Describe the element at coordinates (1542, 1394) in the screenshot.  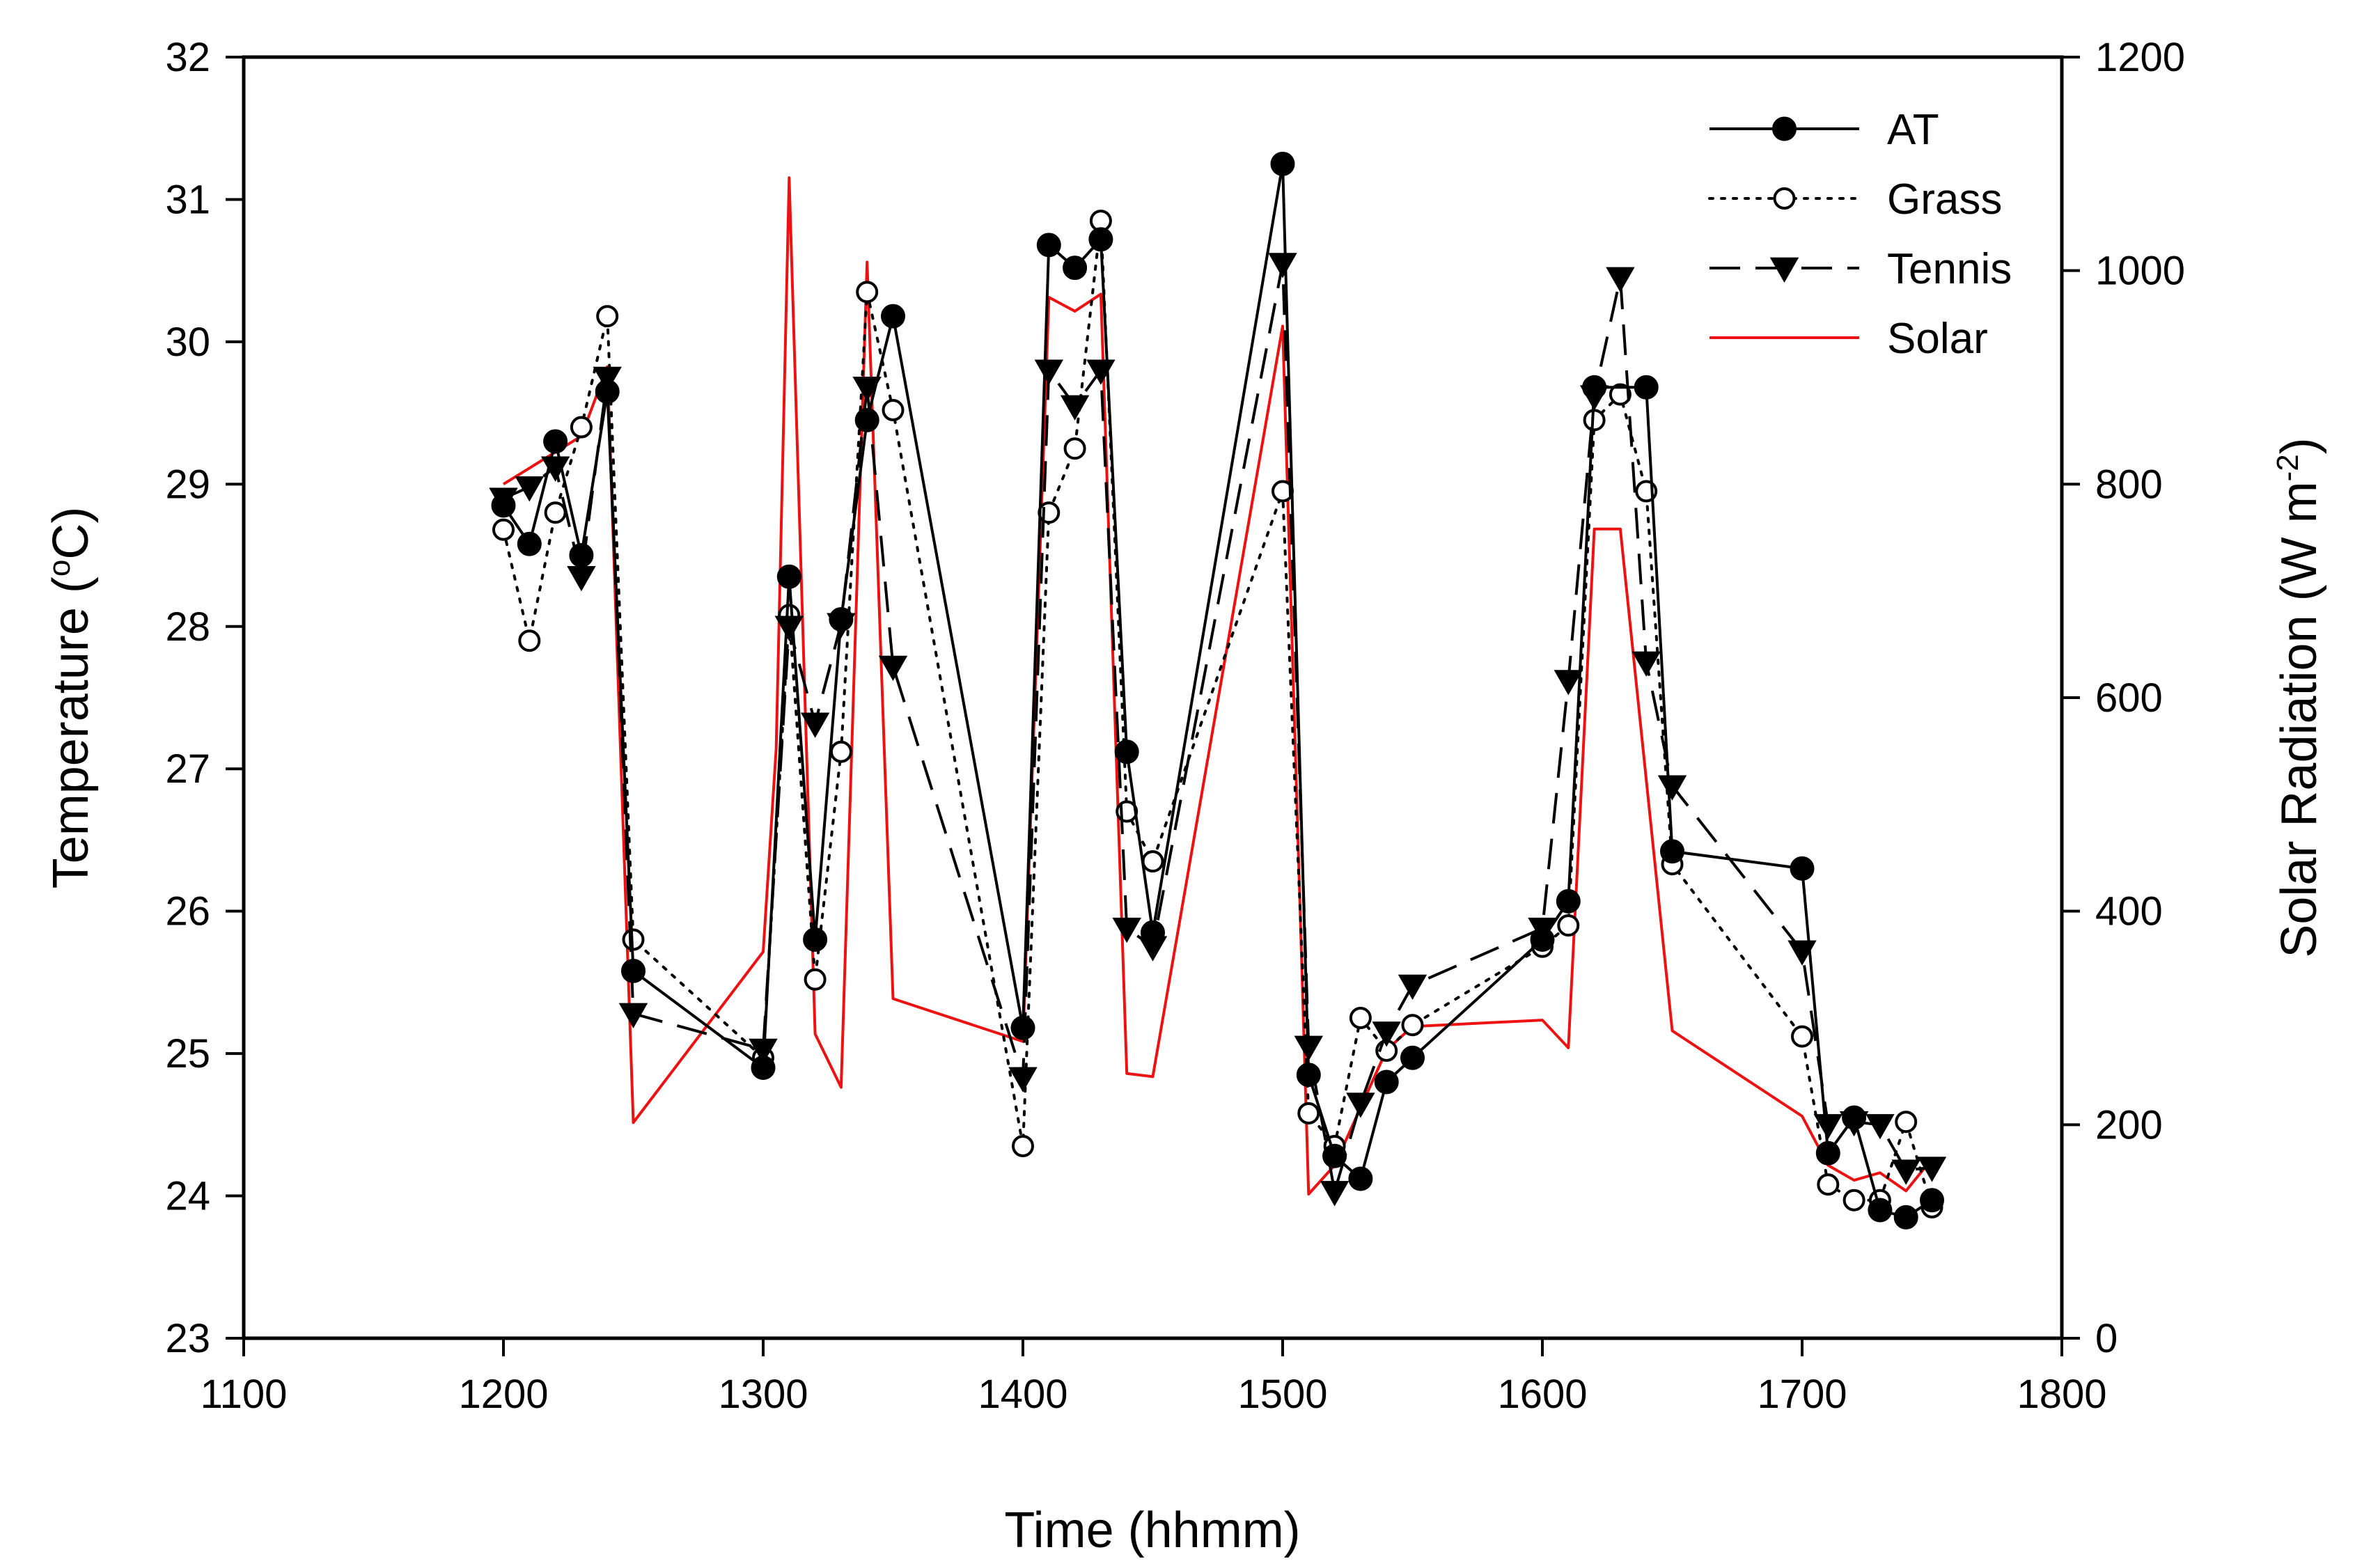
I see `x-tick-label: 1600` at that location.